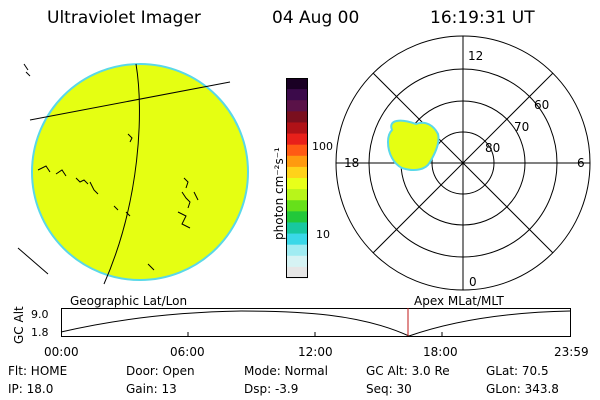 The width and height of the screenshot is (600, 400). Describe the element at coordinates (316, 18) in the screenshot. I see `date-label: 04 Aug 00` at that location.